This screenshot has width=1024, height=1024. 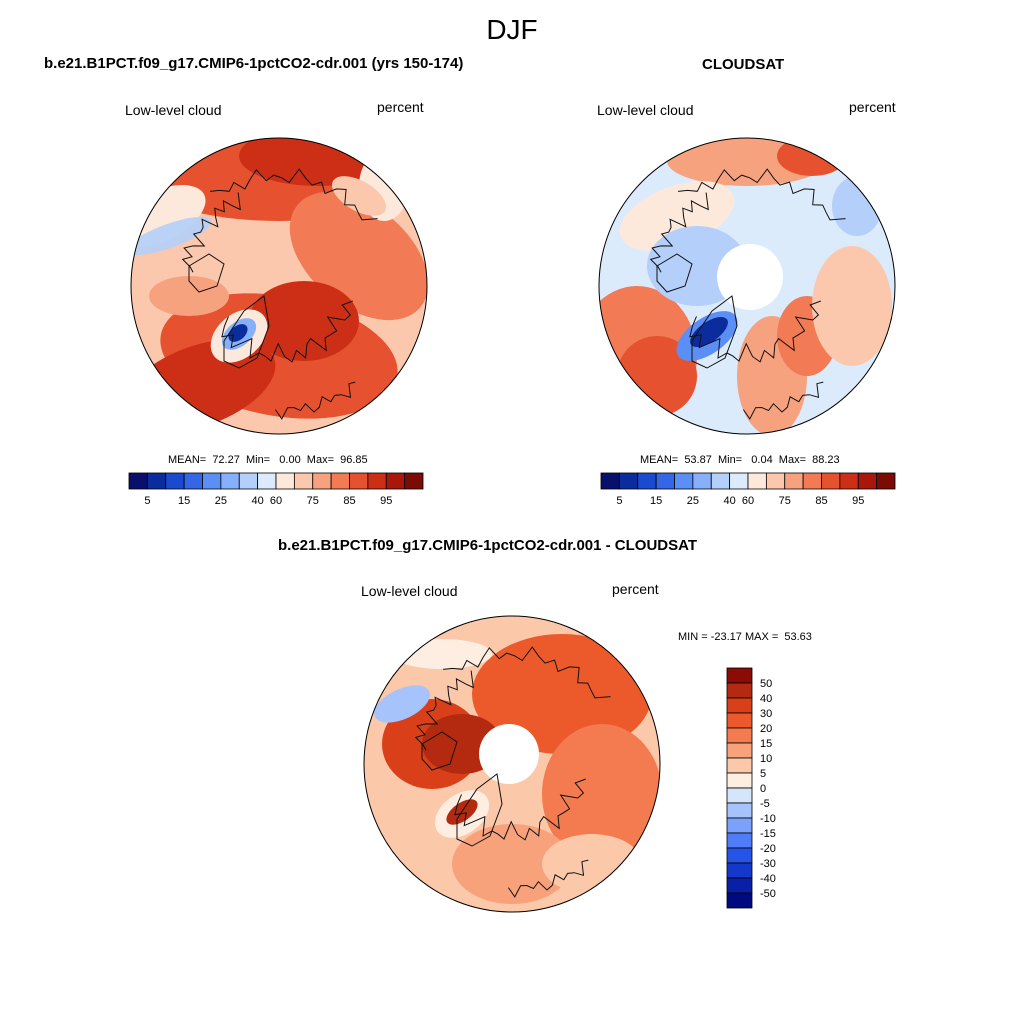 I want to click on obs-colorbar-tick-label: 60, so click(x=748, y=501).